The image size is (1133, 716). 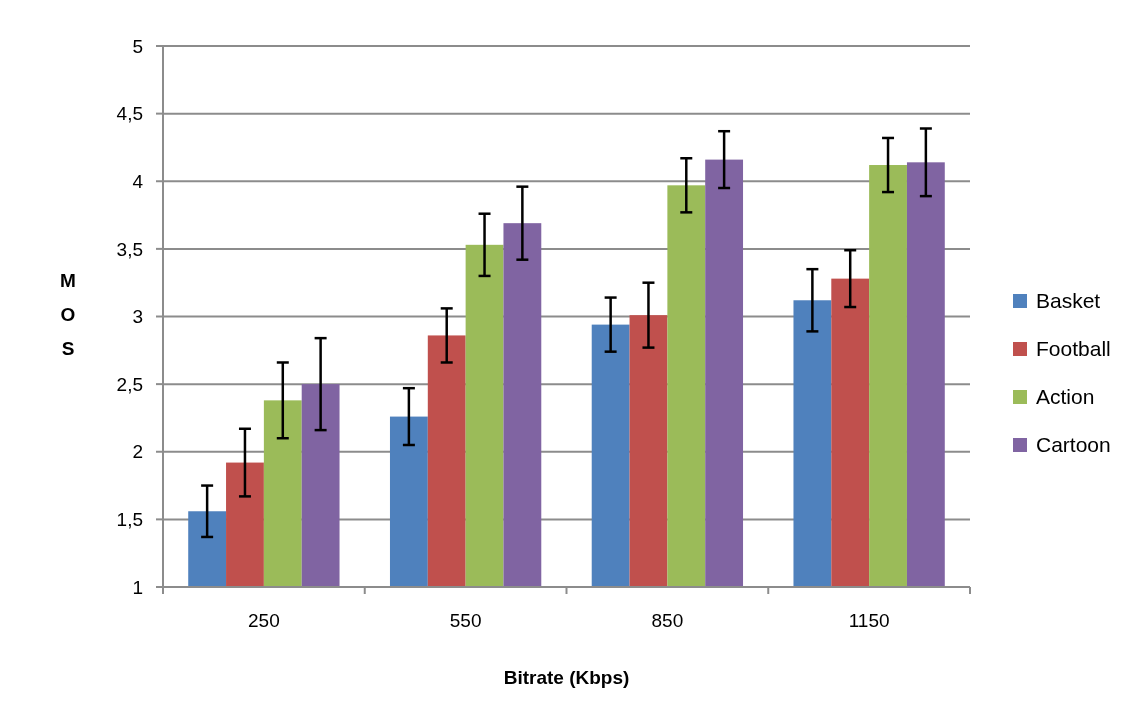 I want to click on y-tick-label: 3, so click(x=137, y=317).